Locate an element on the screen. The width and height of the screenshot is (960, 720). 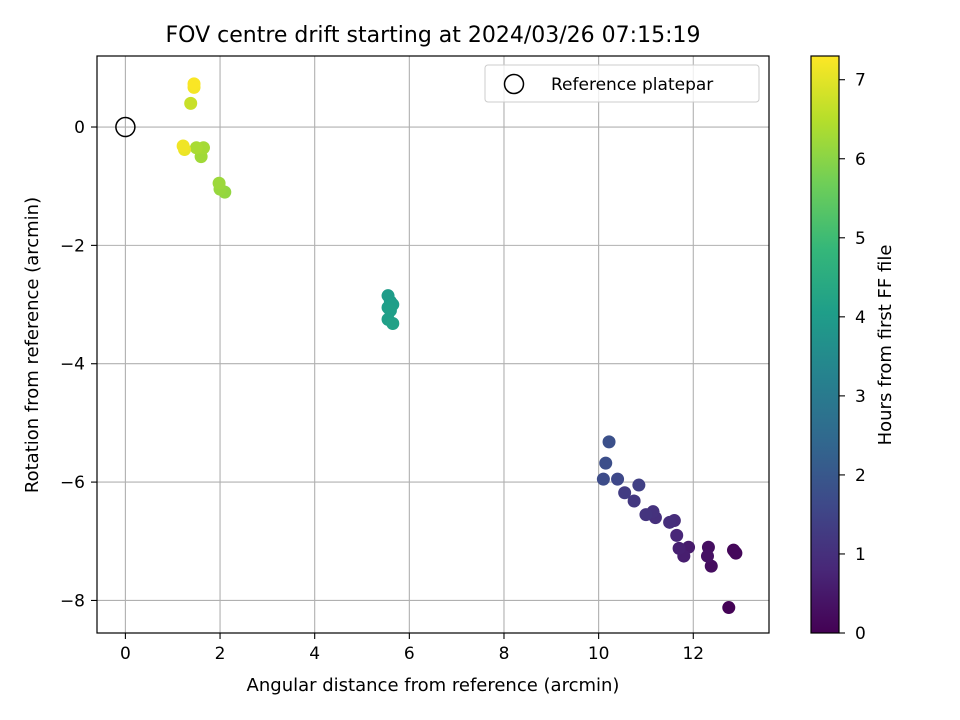
legend-open-circle-icon is located at coordinates (514, 84).